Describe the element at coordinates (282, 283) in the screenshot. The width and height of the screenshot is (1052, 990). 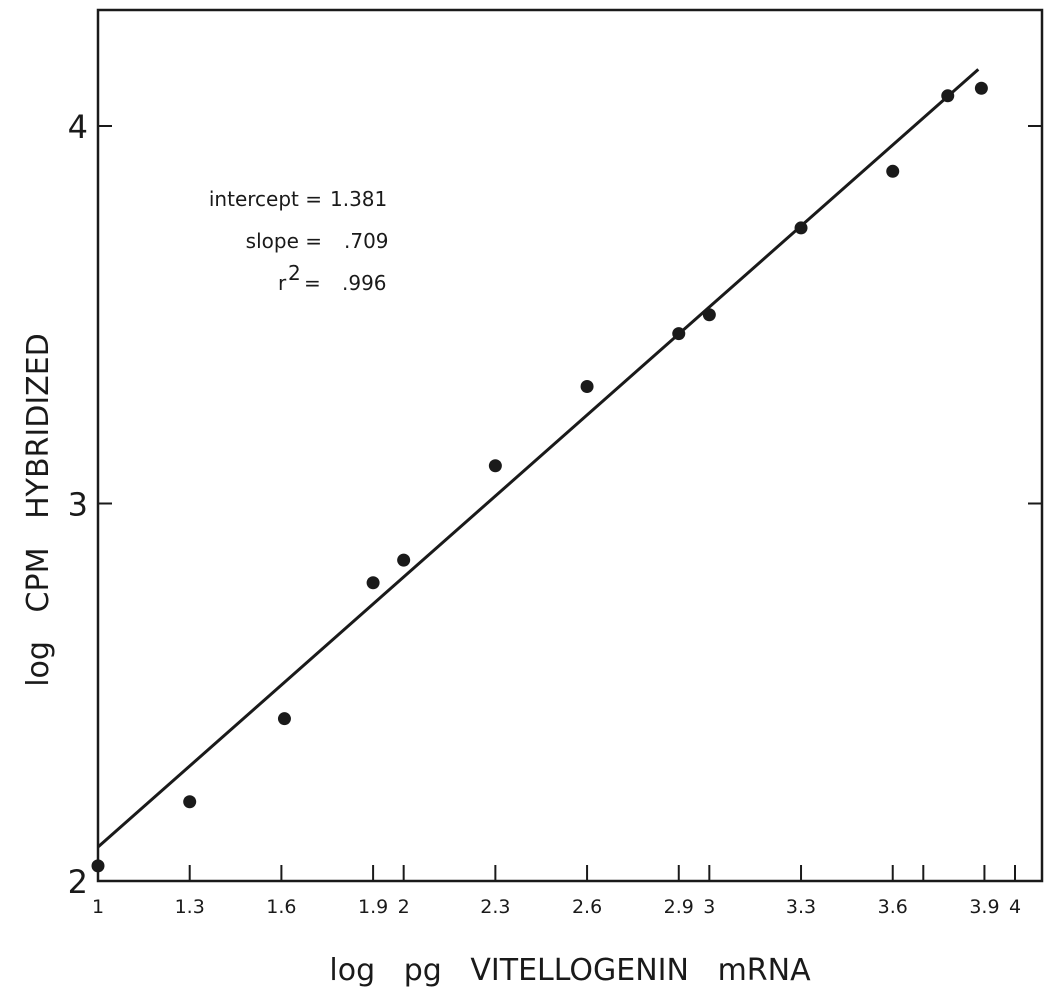
I see `r-squared-symbol: r` at that location.